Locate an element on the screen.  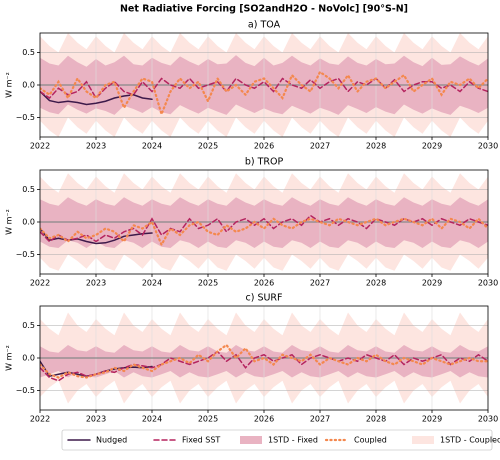
legend-box is located at coordinates (277, 440).